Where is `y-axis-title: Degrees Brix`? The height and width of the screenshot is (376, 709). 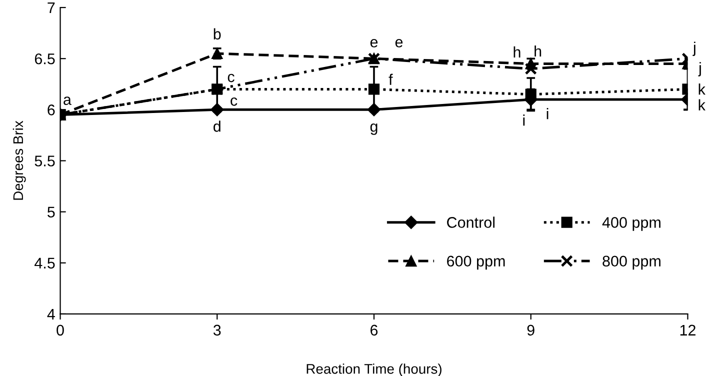 y-axis-title: Degrees Brix is located at coordinates (19, 160).